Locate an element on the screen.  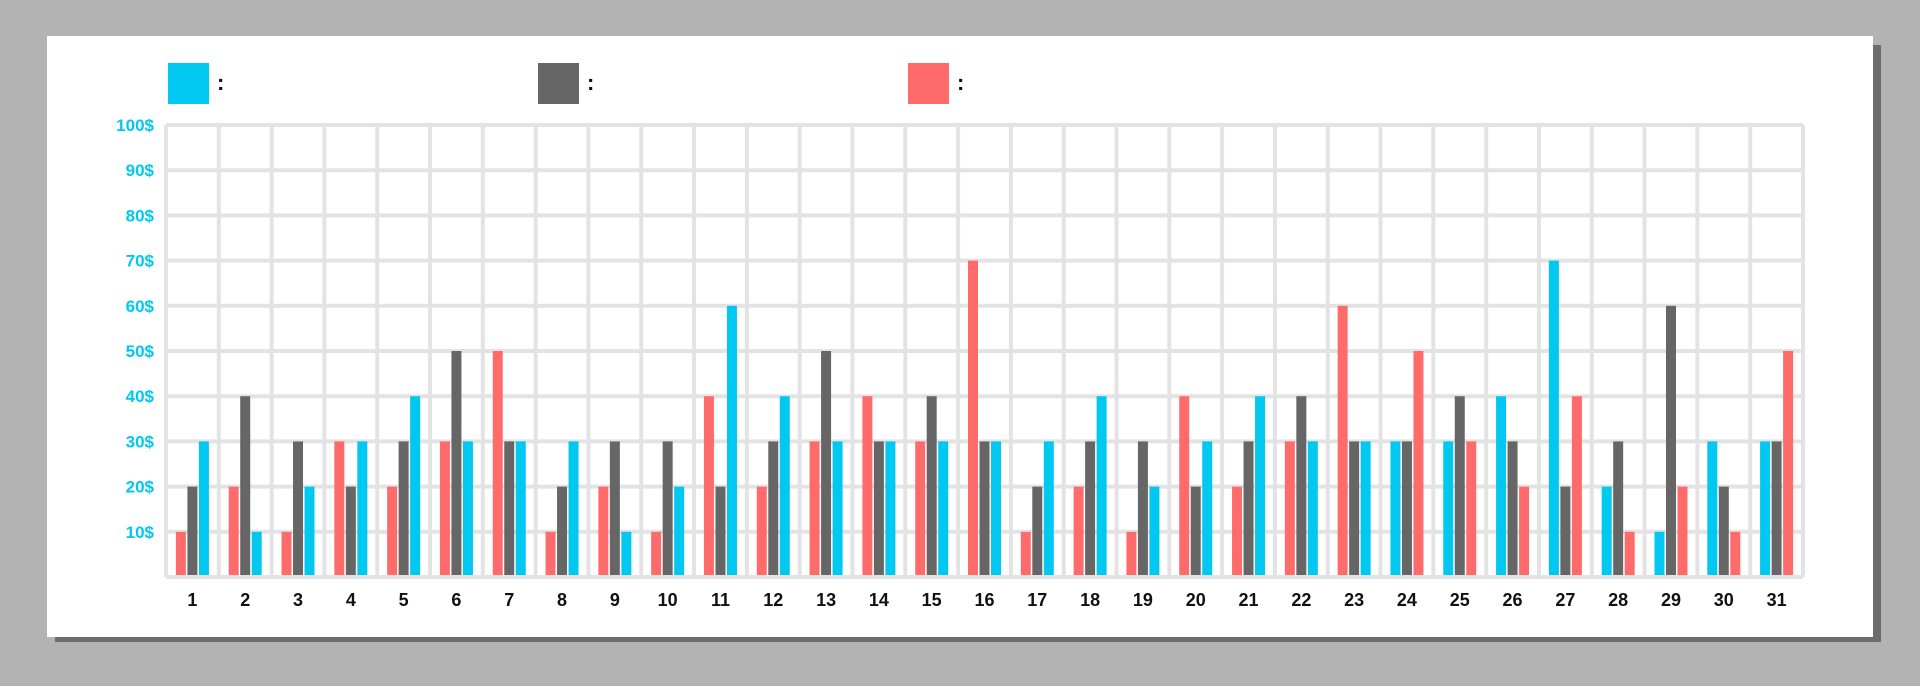
x-tick-label: 5 is located at coordinates (404, 600).